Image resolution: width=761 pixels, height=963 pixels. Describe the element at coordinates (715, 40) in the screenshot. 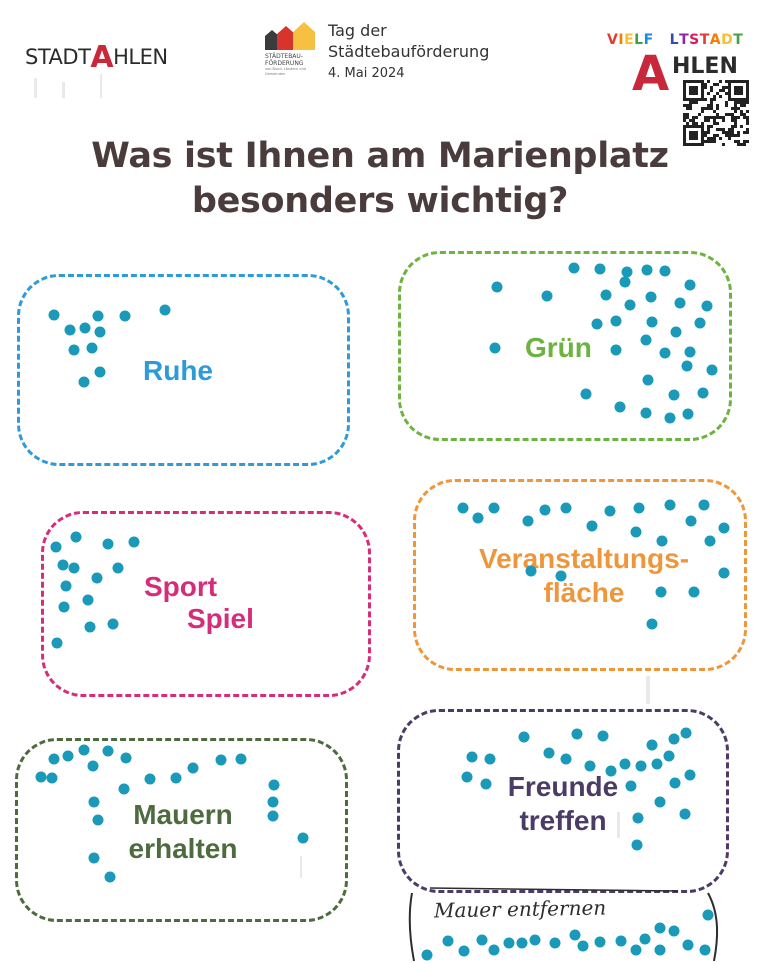

I see `logo-letter: A` at that location.